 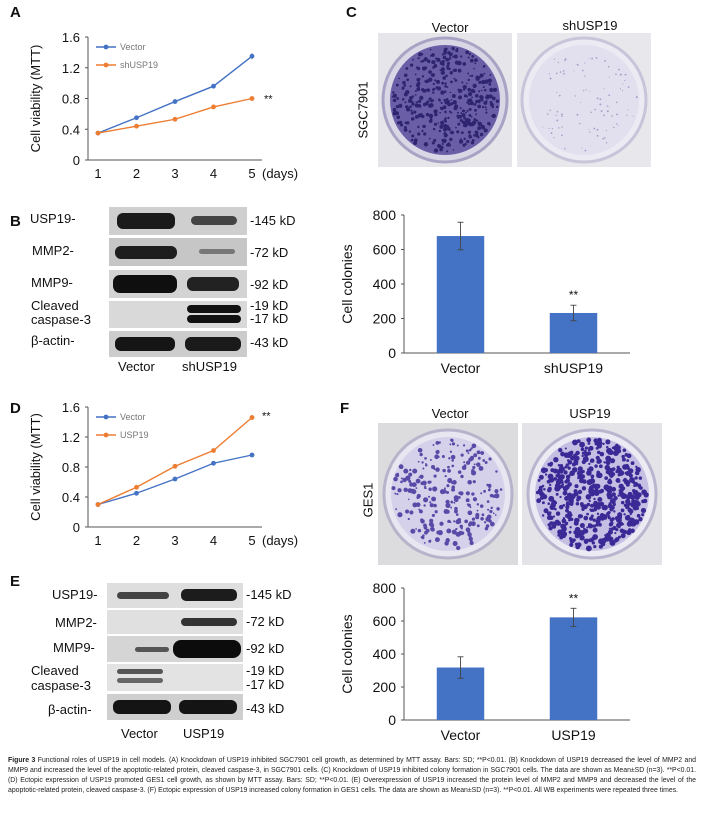 What do you see at coordinates (15, 221) in the screenshot?
I see `panel-label-b: B` at bounding box center [15, 221].